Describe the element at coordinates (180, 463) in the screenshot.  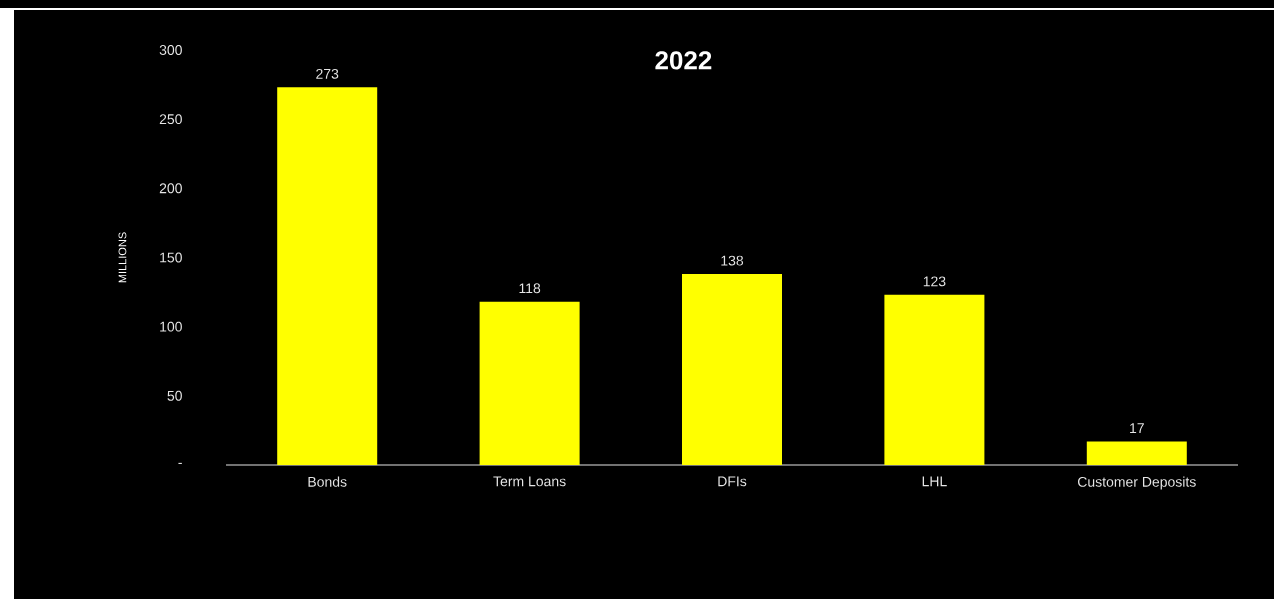
I see `y-tick-label: -` at that location.